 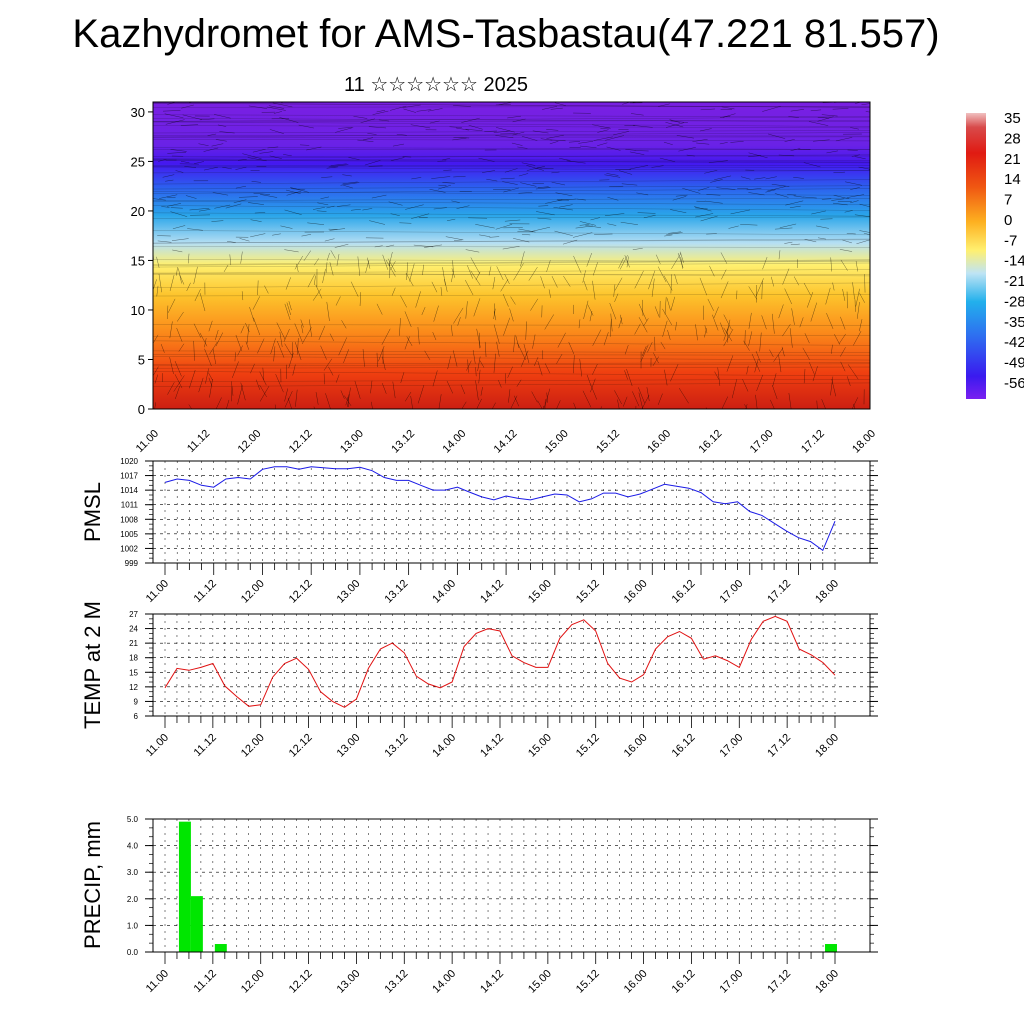 What do you see at coordinates (349, 592) in the screenshot?
I see `x-tick-label: 13.00` at bounding box center [349, 592].